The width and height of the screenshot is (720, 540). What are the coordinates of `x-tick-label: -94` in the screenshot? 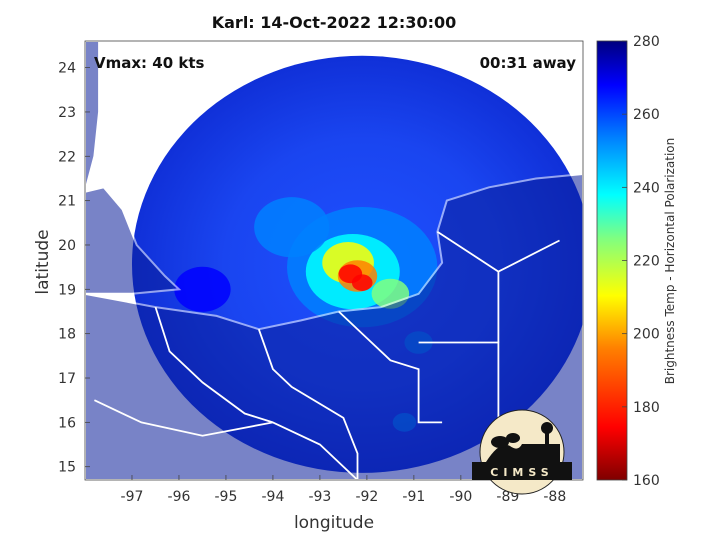 It's located at (272, 497).